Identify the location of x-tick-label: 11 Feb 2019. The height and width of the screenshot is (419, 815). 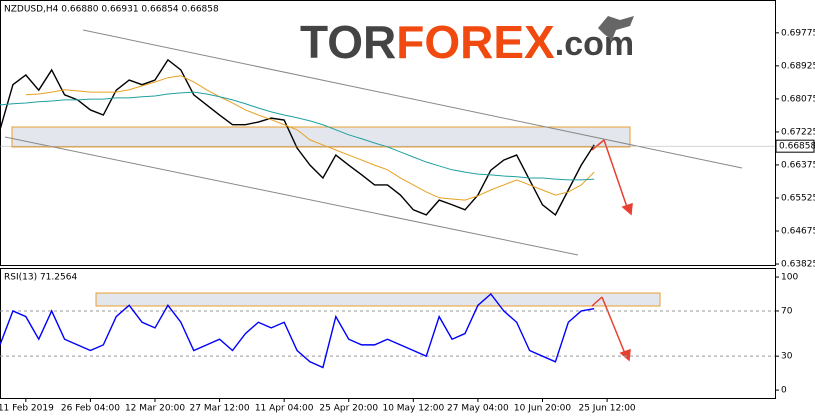
(27, 409).